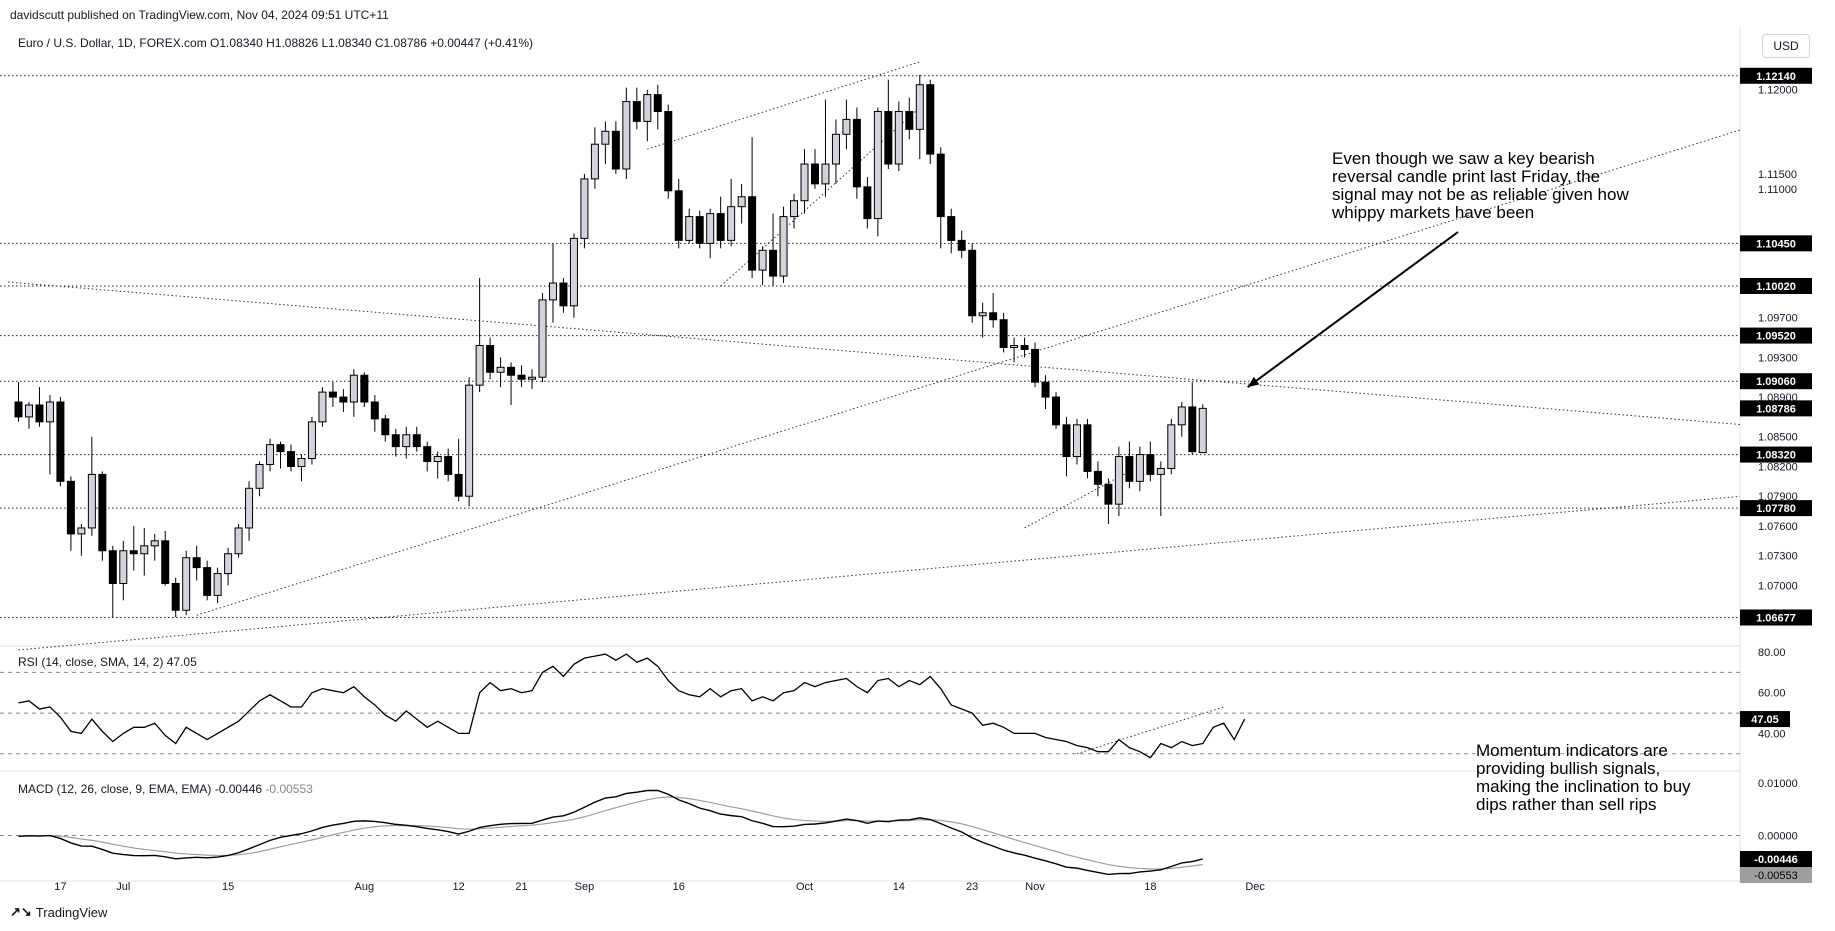  I want to click on macd-signal-line, so click(610, 833).